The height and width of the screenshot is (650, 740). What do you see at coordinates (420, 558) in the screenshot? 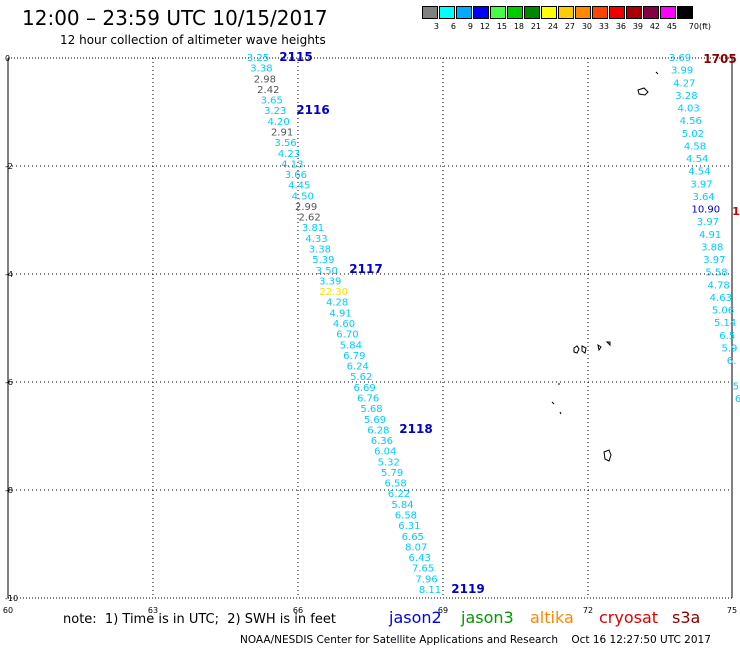
I see `swh-value: 6.43` at bounding box center [420, 558].